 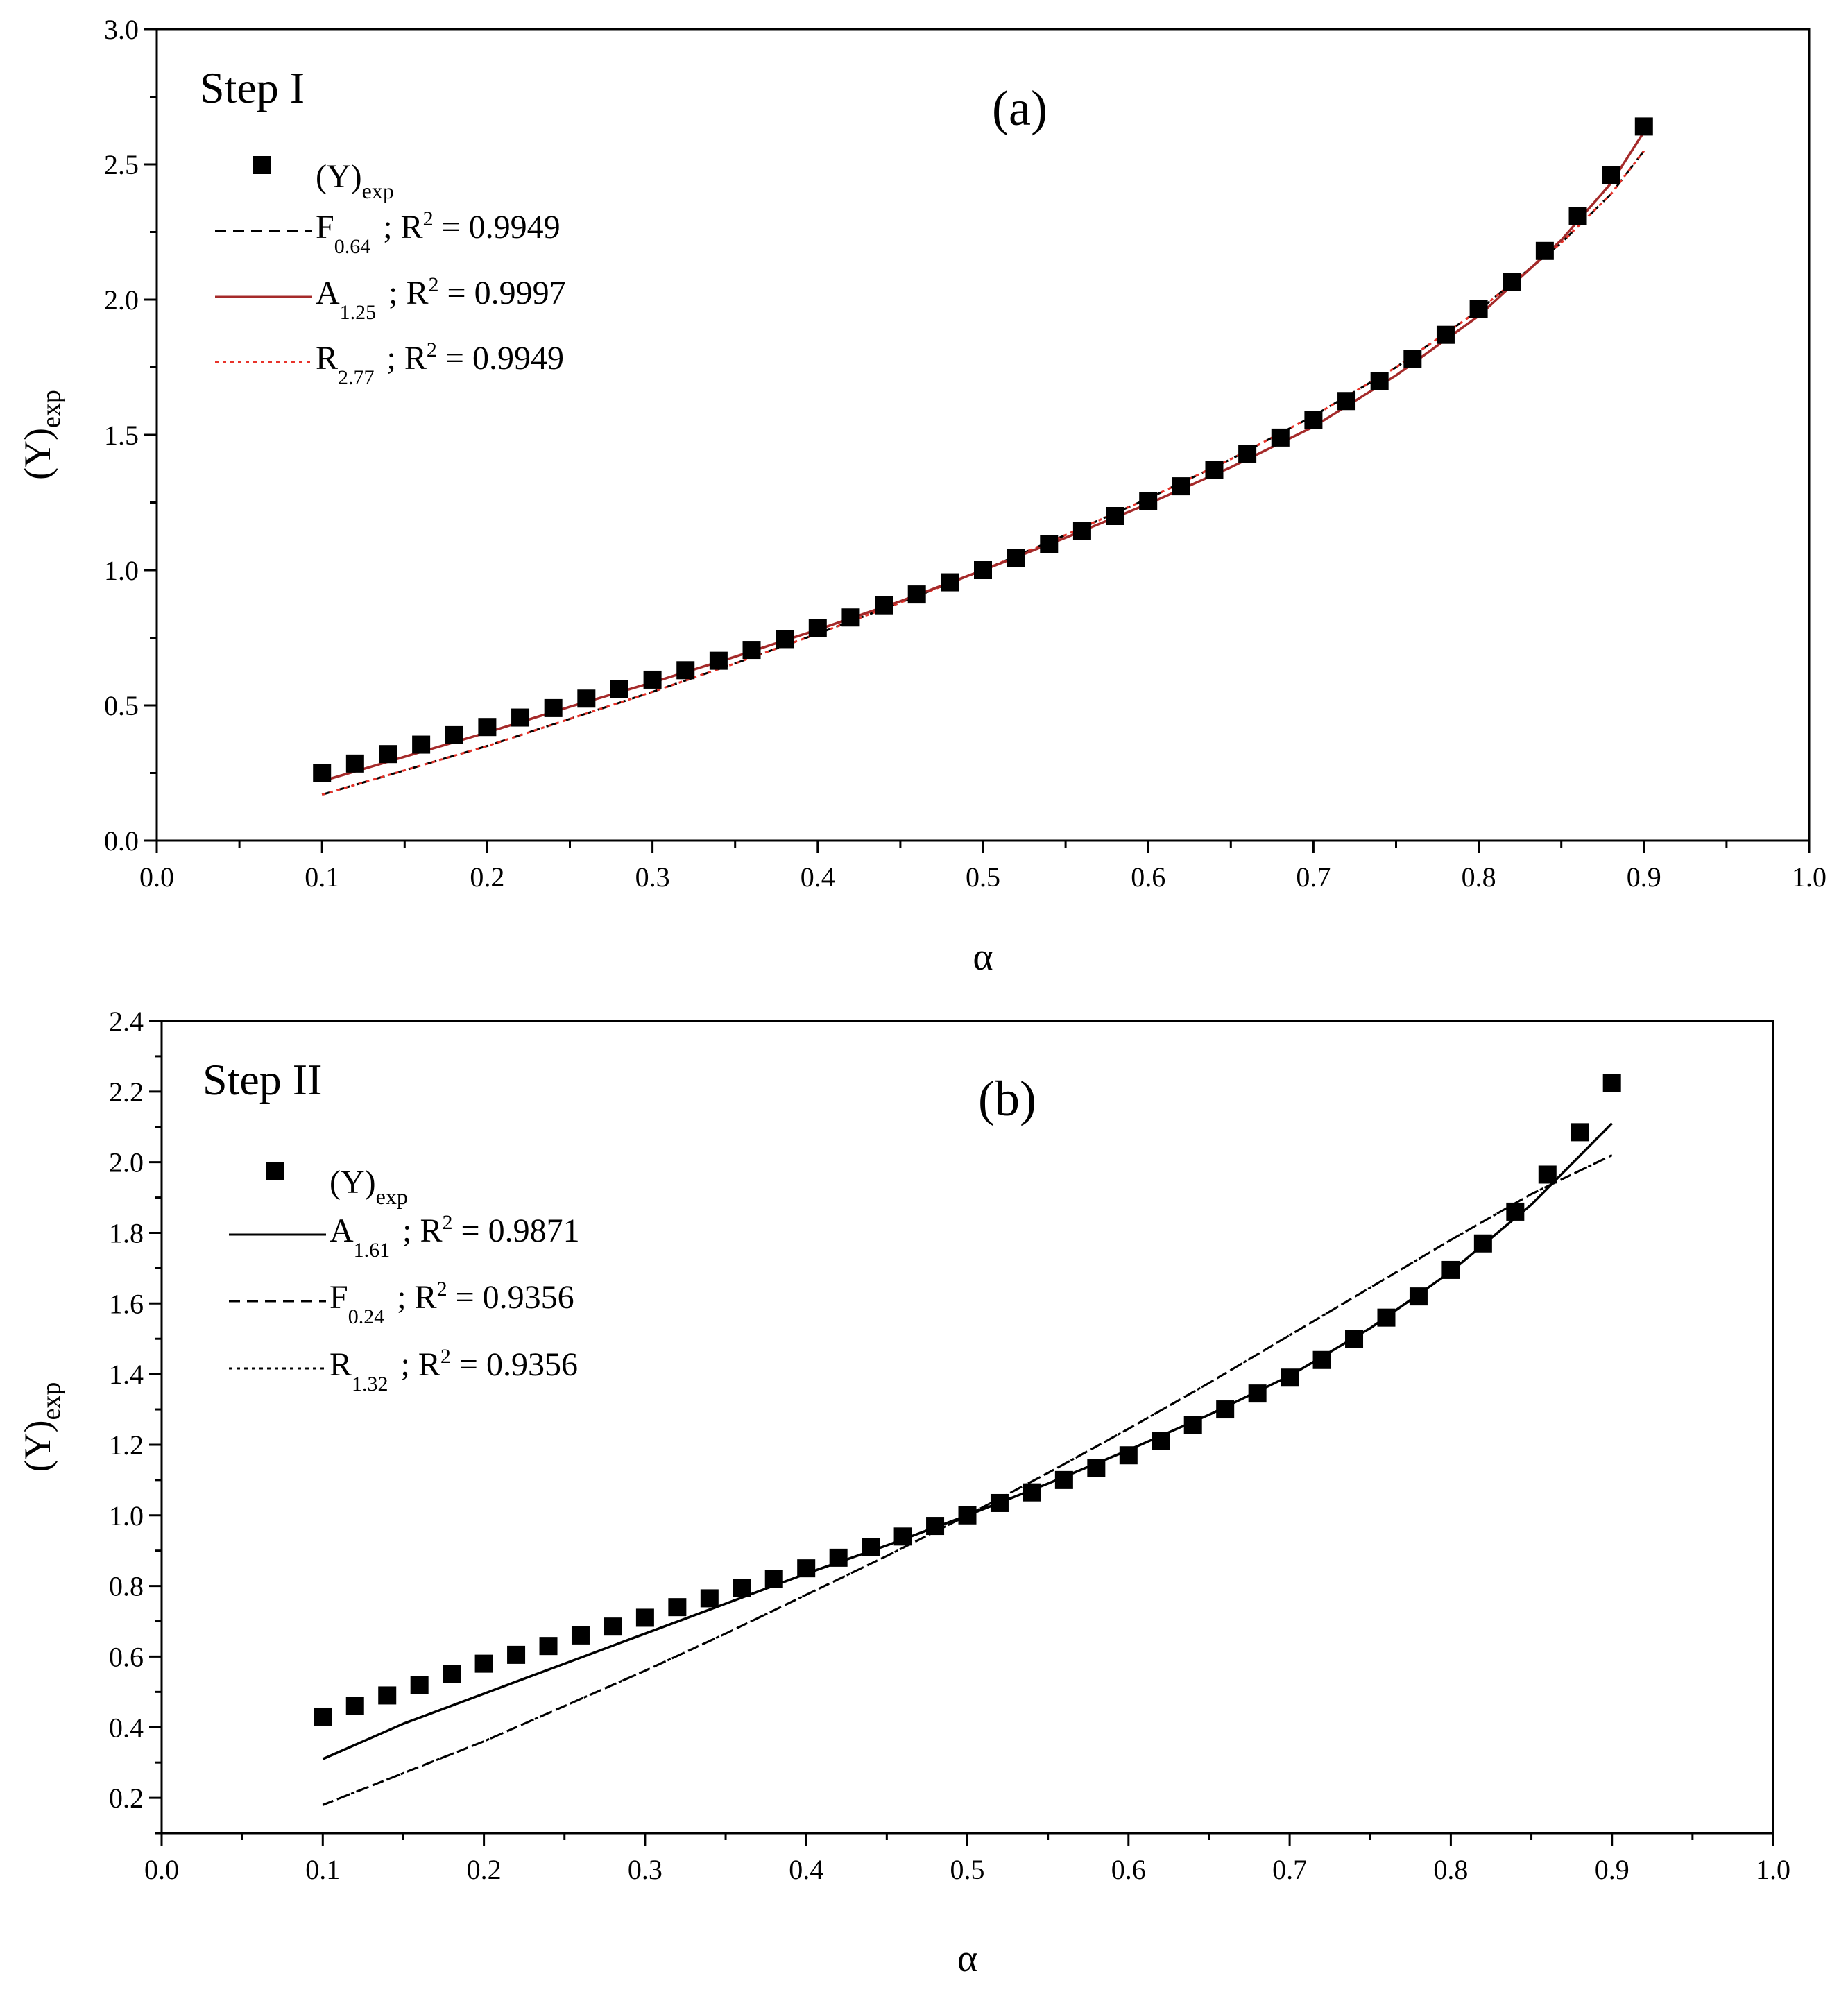 What do you see at coordinates (126, 1374) in the screenshot?
I see `y-tick-label: 1.4` at bounding box center [126, 1374].